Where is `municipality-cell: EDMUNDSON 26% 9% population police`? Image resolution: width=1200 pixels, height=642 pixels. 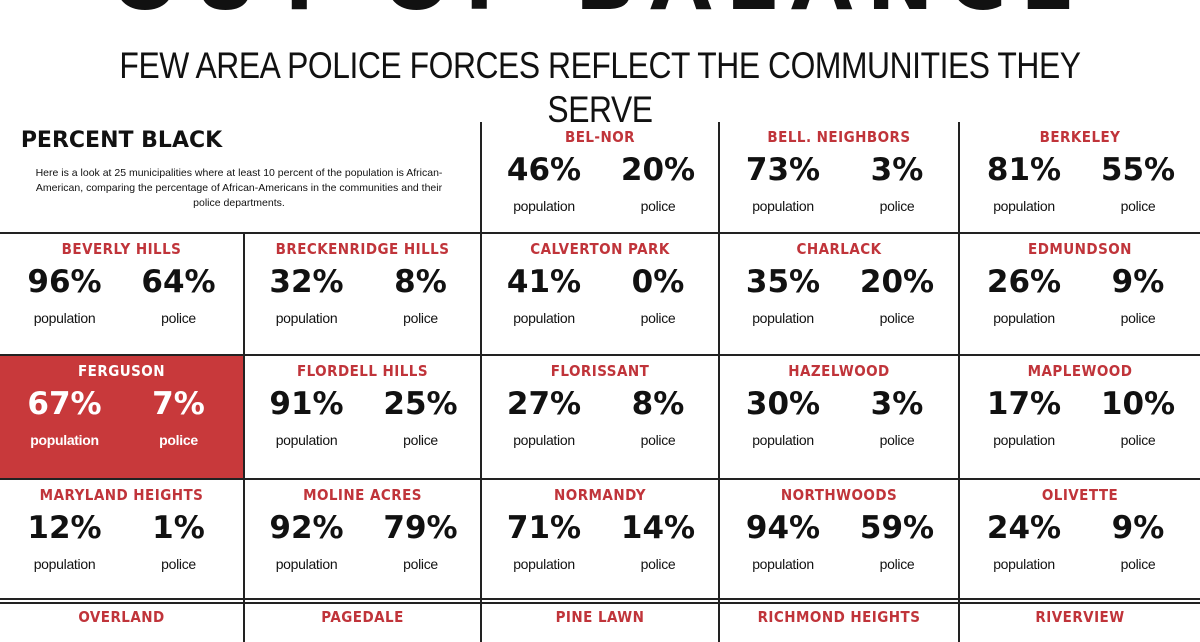 municipality-cell: EDMUNDSON 26% 9% population police is located at coordinates (1080, 294).